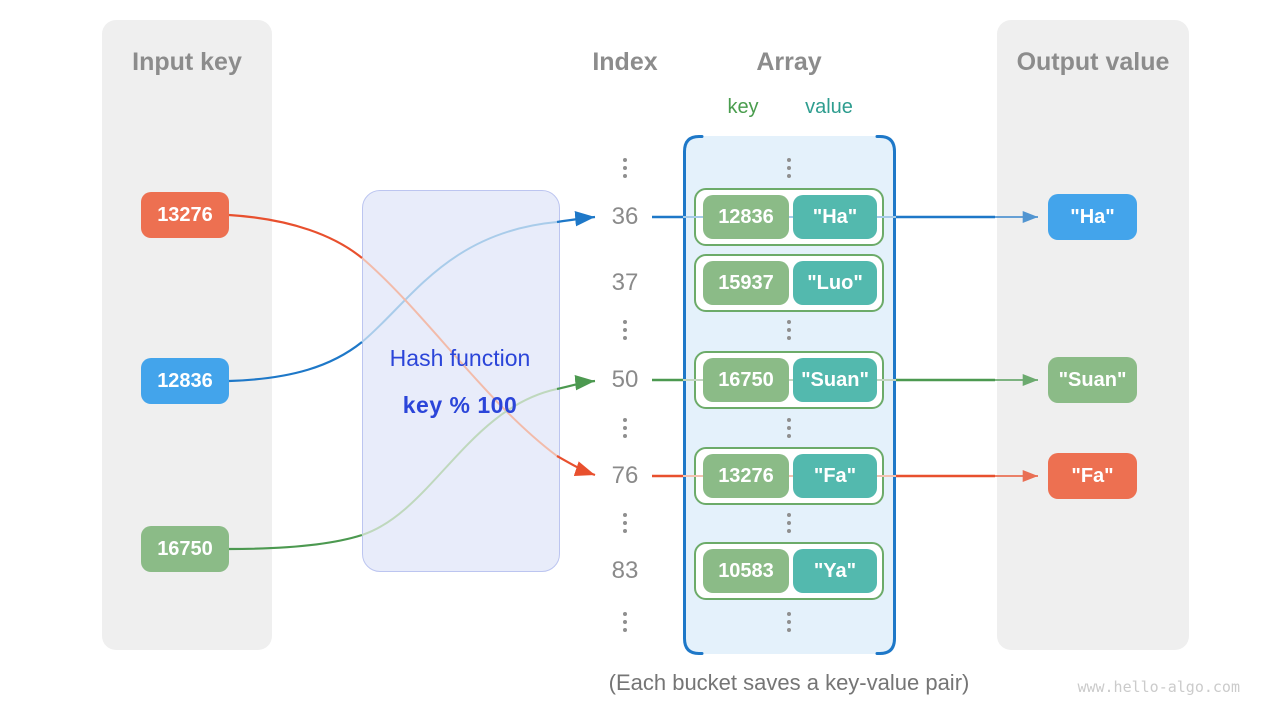  Describe the element at coordinates (835, 217) in the screenshot. I see `bucket-value-ha: "Ha"` at that location.